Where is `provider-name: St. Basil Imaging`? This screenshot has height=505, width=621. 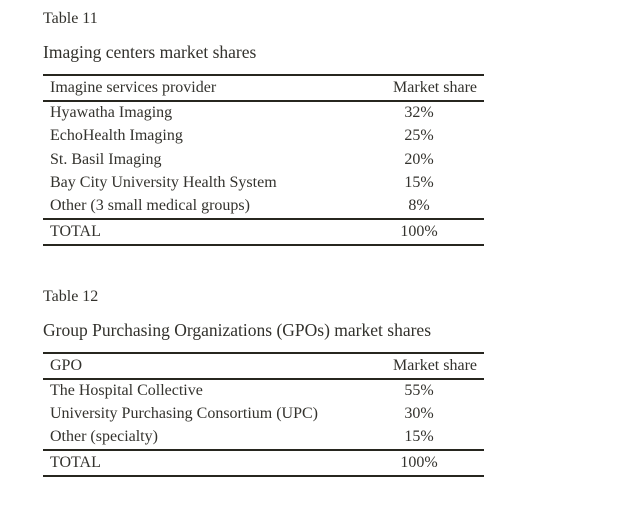 provider-name: St. Basil Imaging is located at coordinates (106, 159).